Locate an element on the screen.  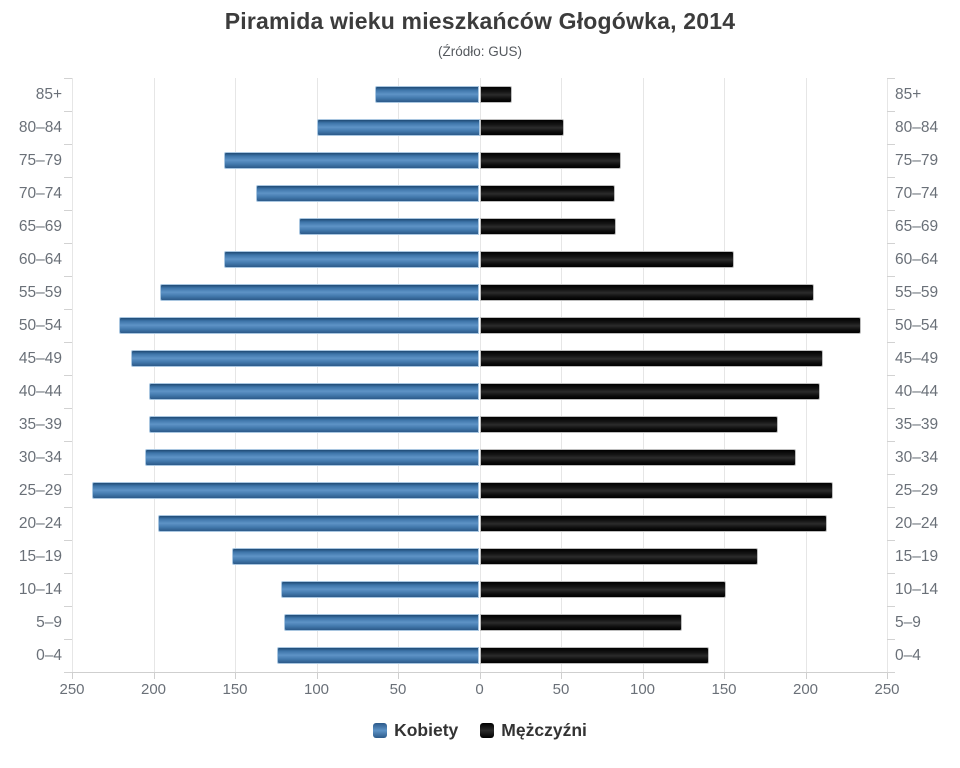
bar-mezczyzni-70–74 is located at coordinates (547, 193).